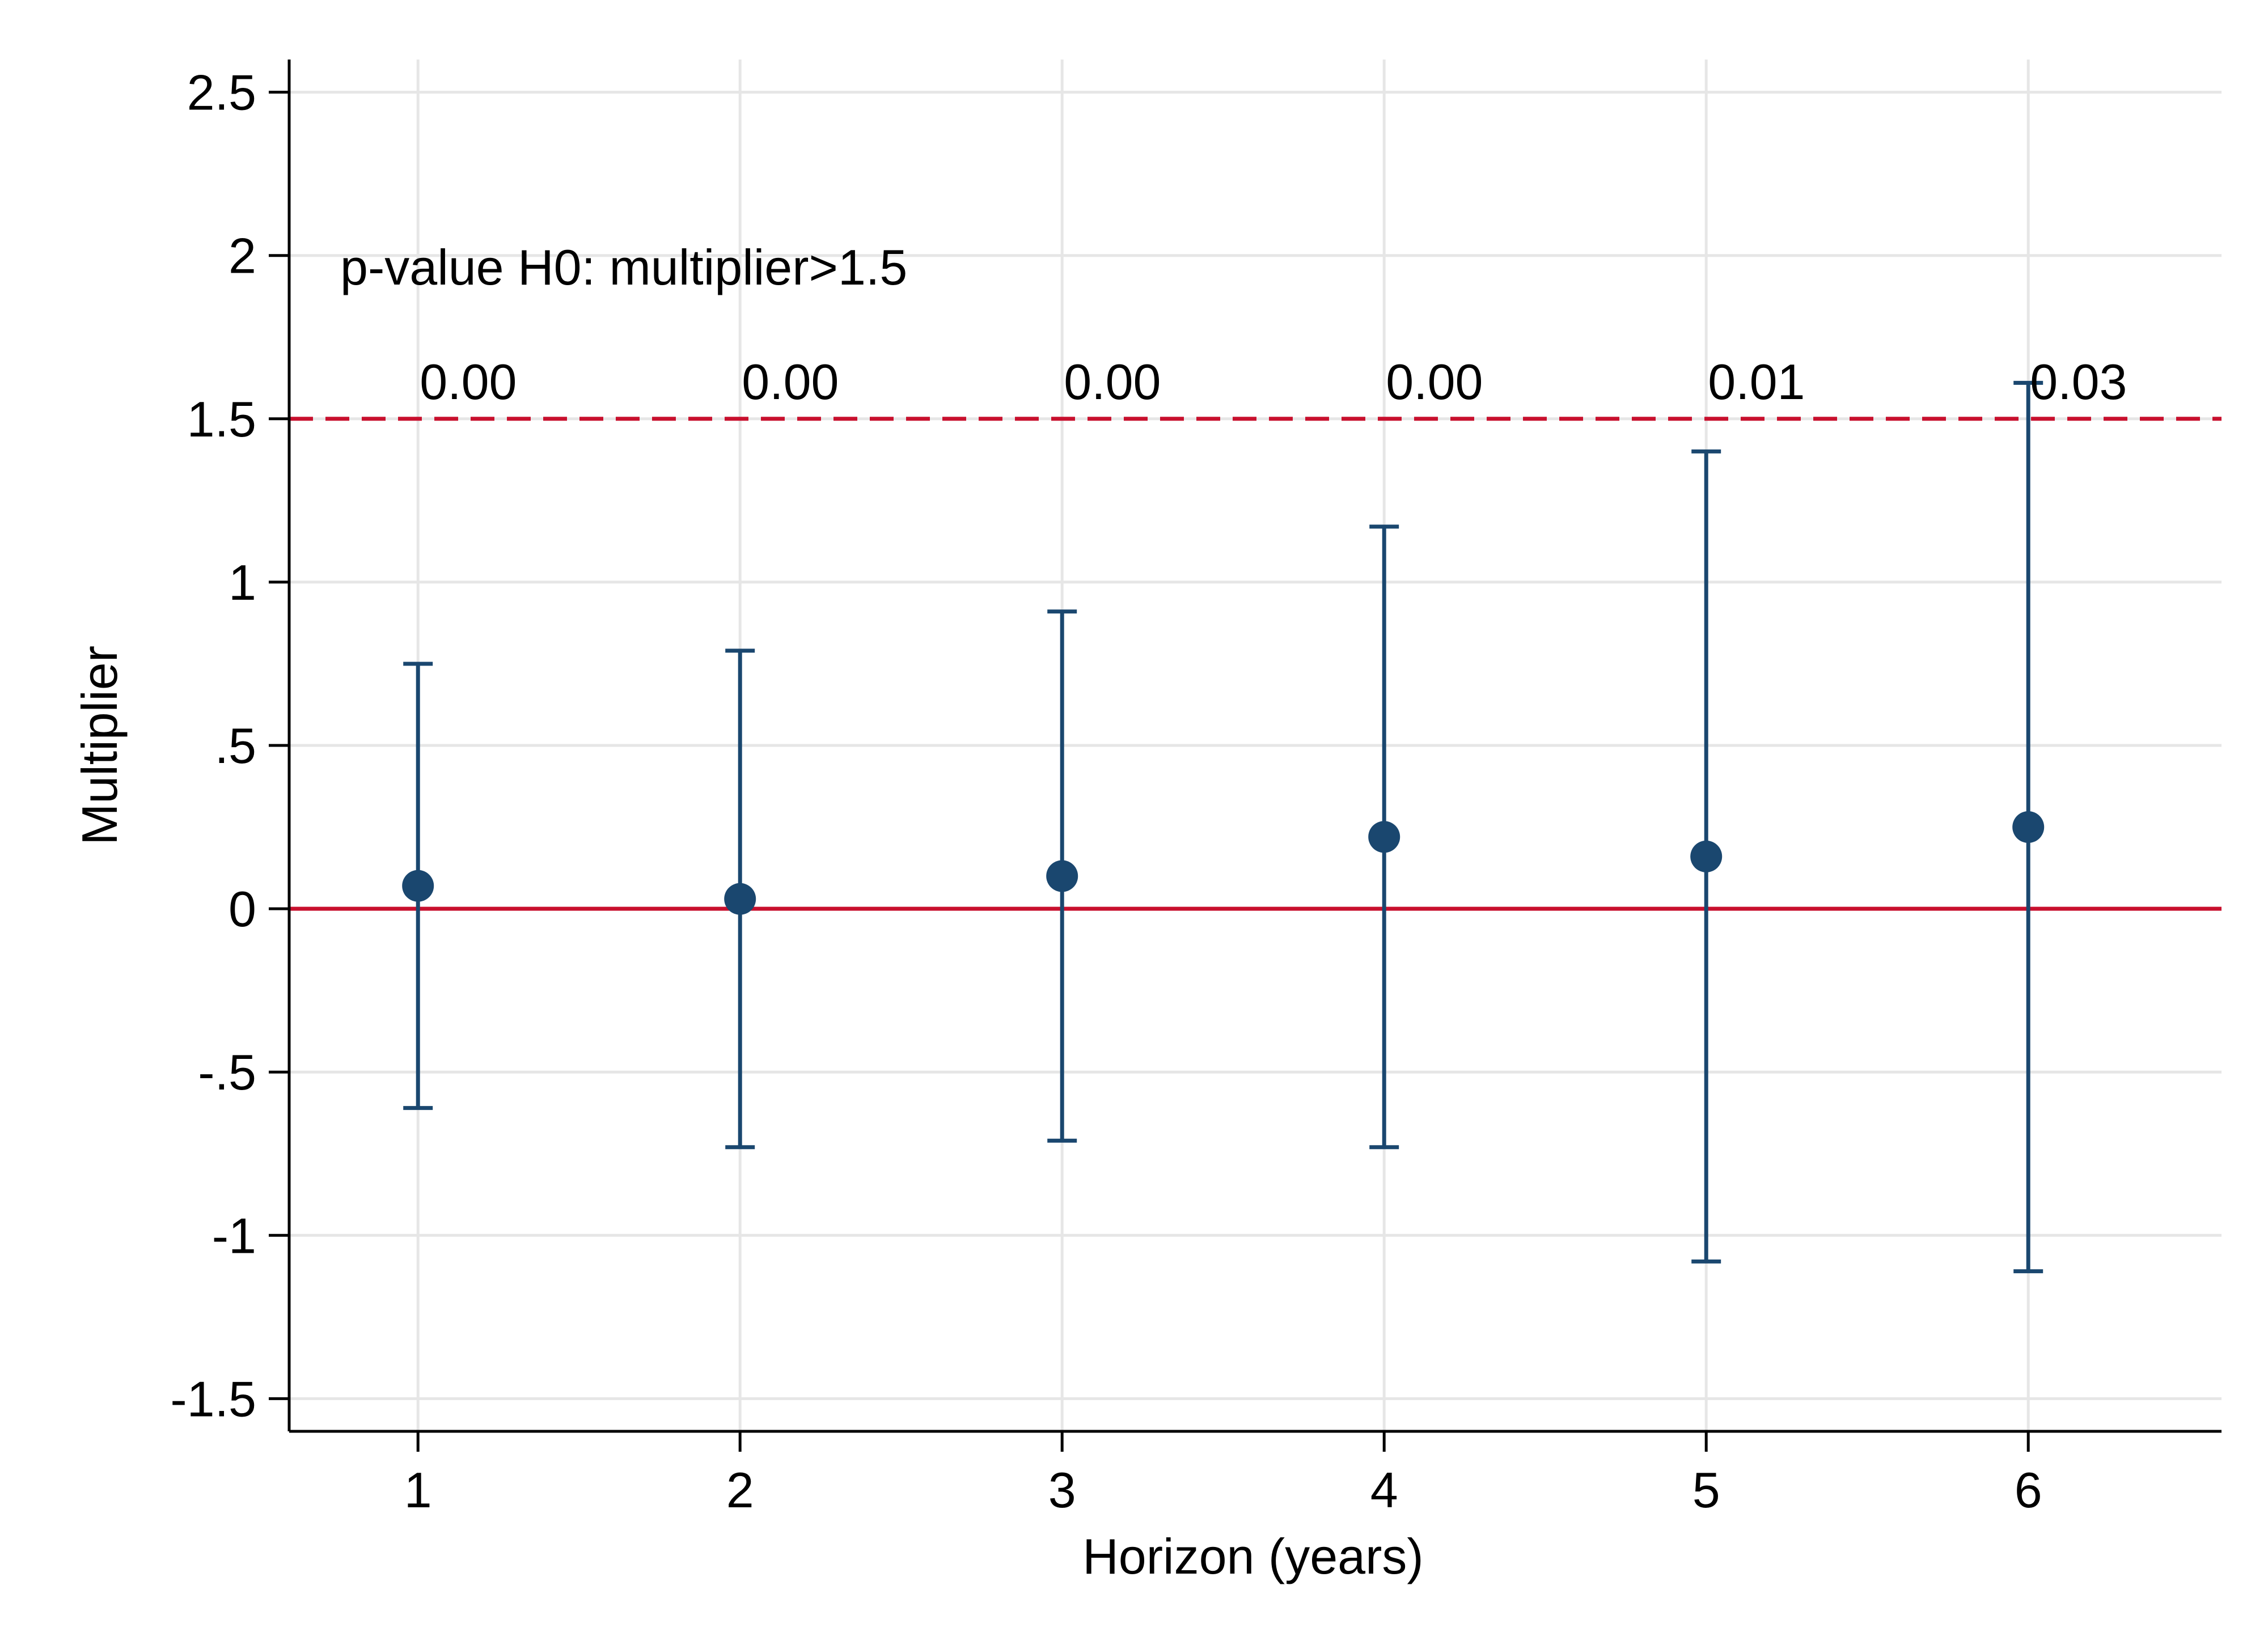 The height and width of the screenshot is (1649, 2268). Describe the element at coordinates (2028, 1490) in the screenshot. I see `x-tick-label: 6` at that location.